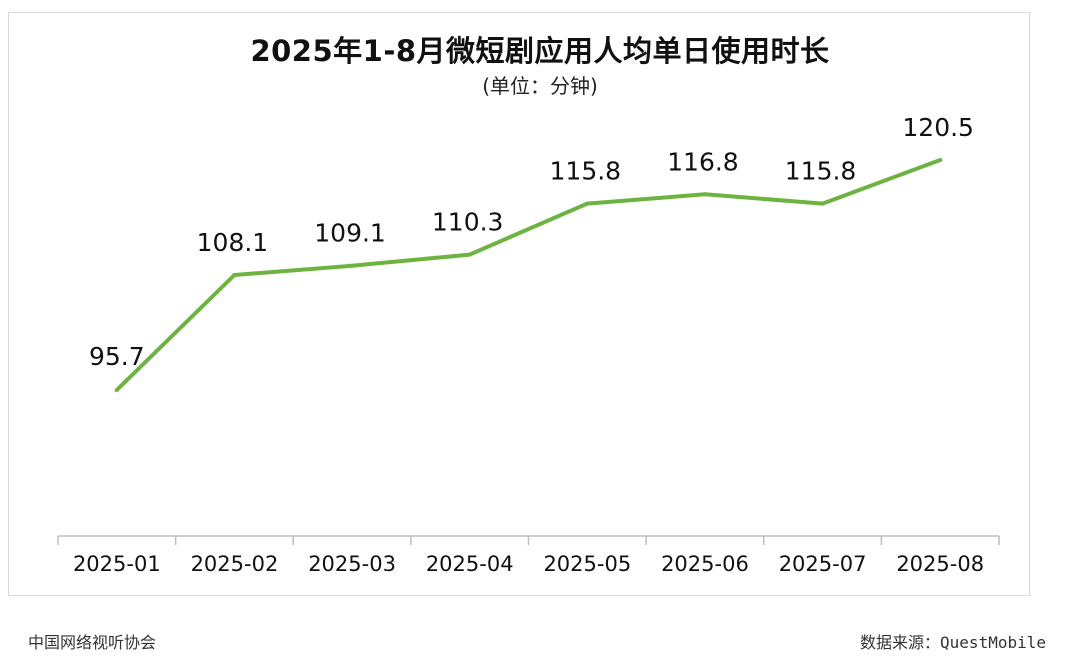  What do you see at coordinates (705, 564) in the screenshot?
I see `x-tick-label: 2025-06` at bounding box center [705, 564].